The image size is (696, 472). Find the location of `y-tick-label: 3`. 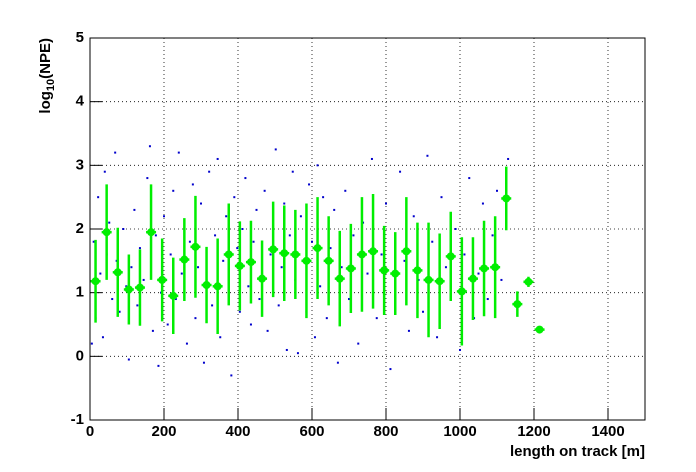

y-tick-label: 3 is located at coordinates (80, 164).